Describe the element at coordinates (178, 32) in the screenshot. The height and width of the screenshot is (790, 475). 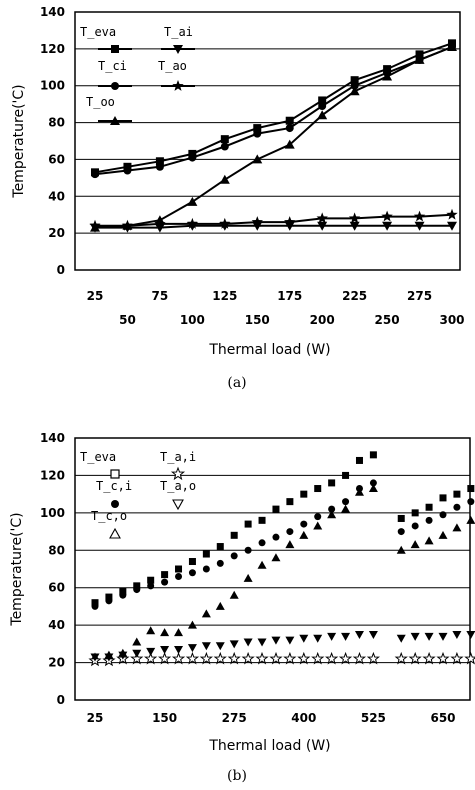
I see `legend-label-T_ai: T_ai` at that location.